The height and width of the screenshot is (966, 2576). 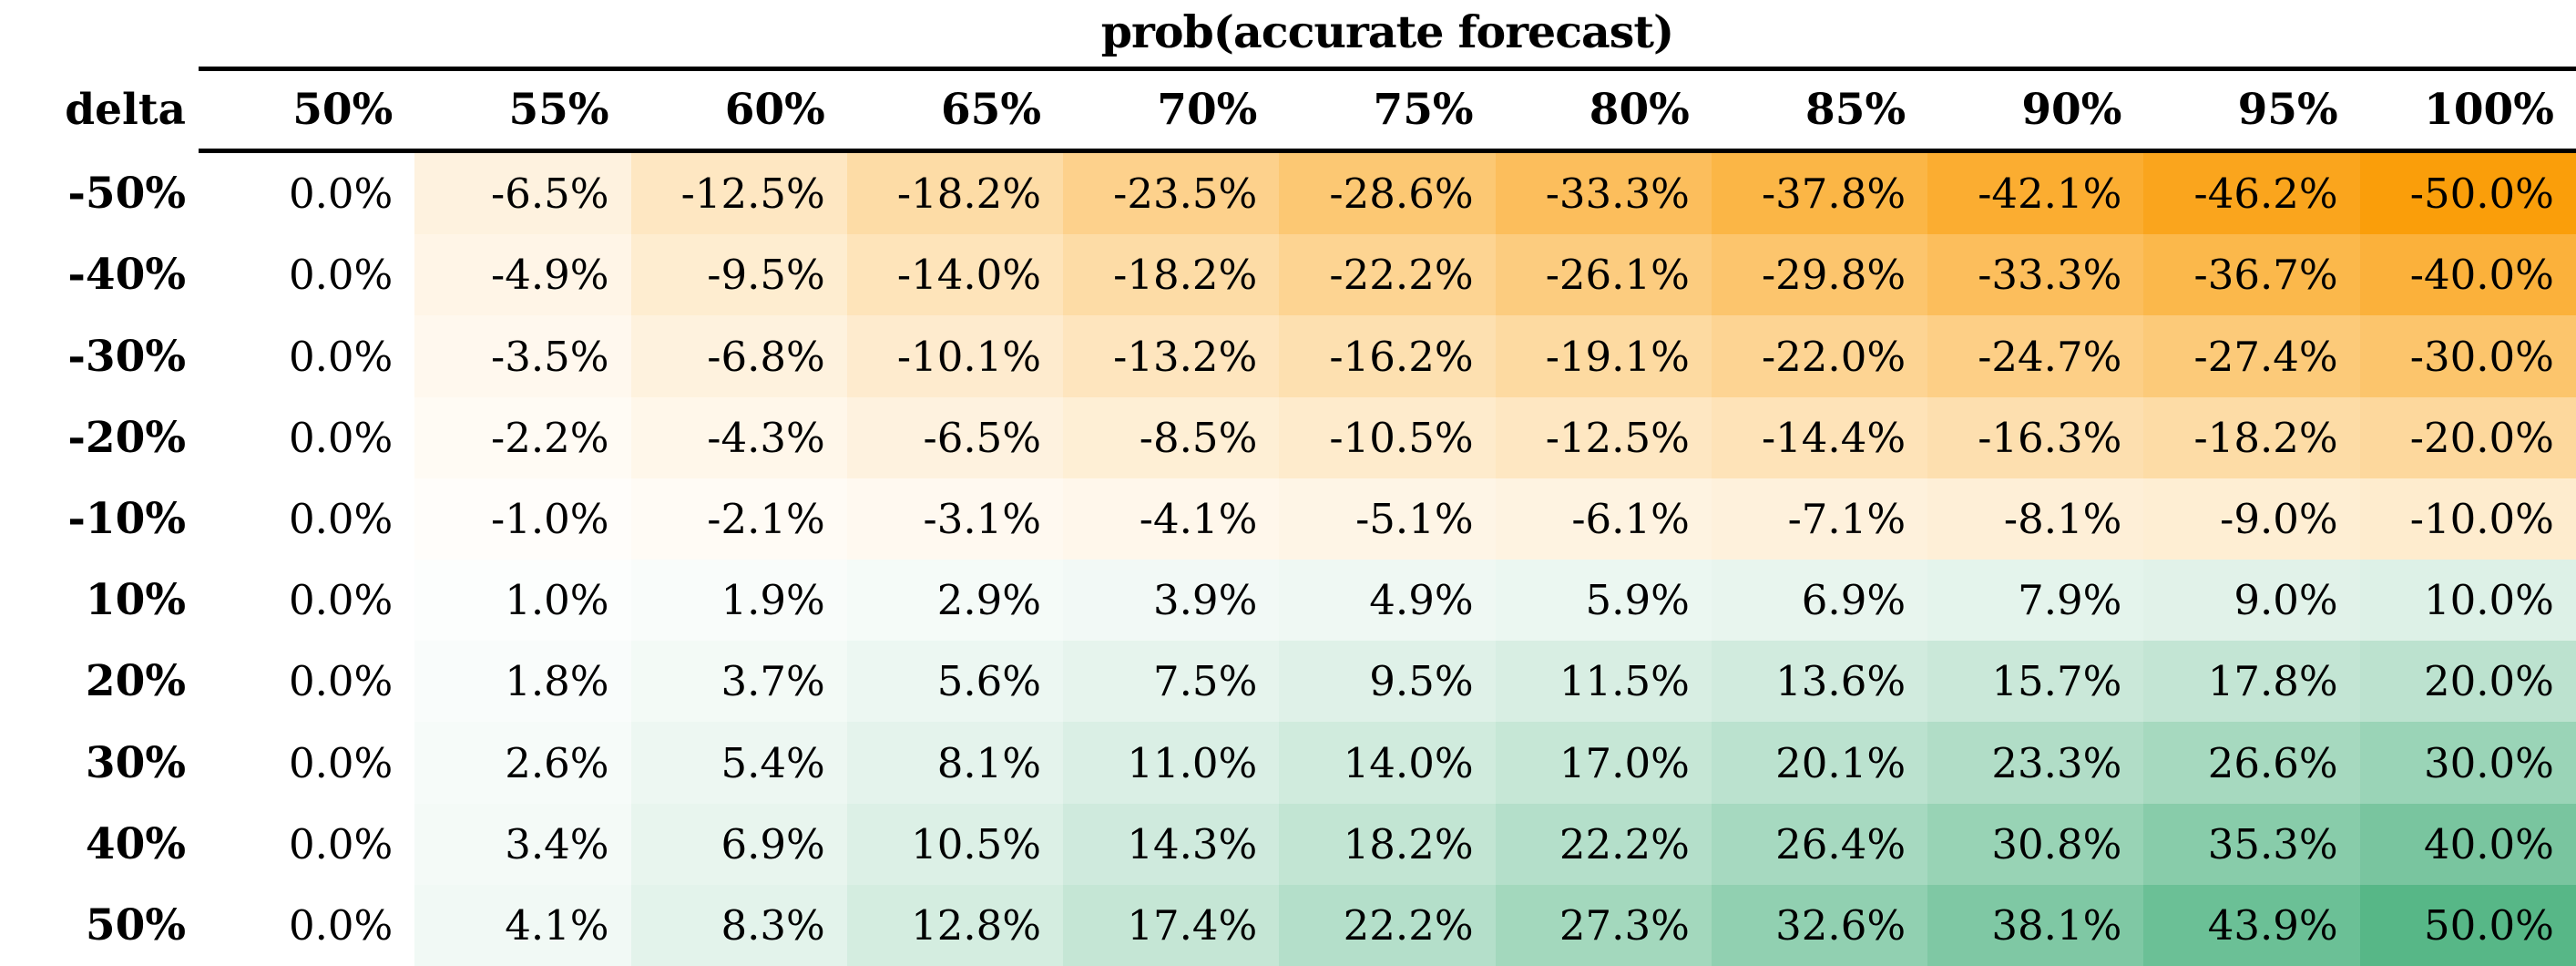 I want to click on table-cell: -36.7%, so click(x=2251, y=275).